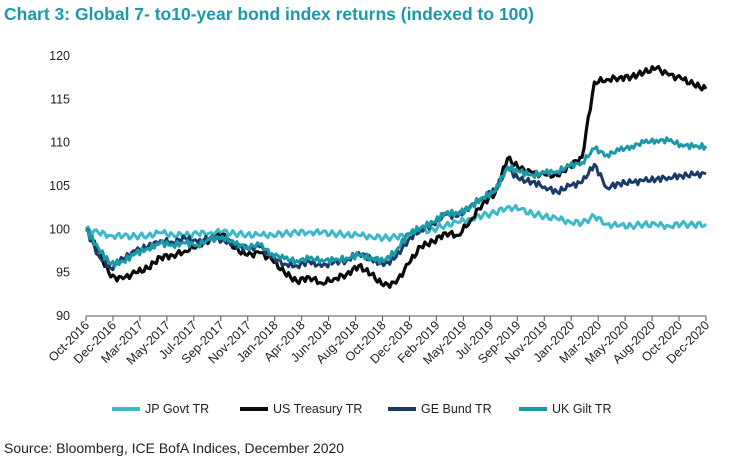 The image size is (735, 468). I want to click on y-tick-label: 120, so click(59, 56).